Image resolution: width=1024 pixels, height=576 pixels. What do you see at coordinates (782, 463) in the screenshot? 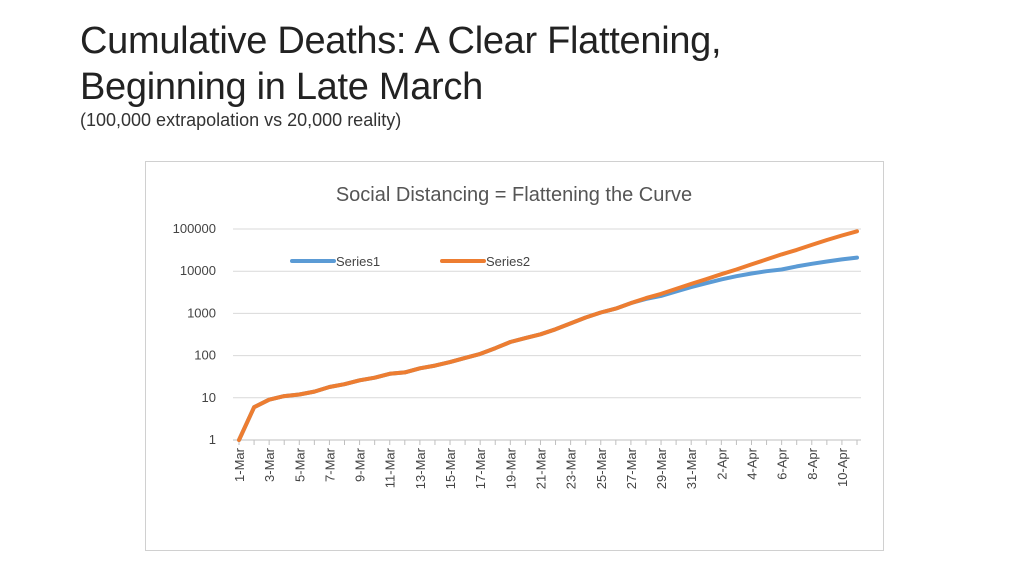
I see `x-tick-label: 6-Apr` at bounding box center [782, 463].